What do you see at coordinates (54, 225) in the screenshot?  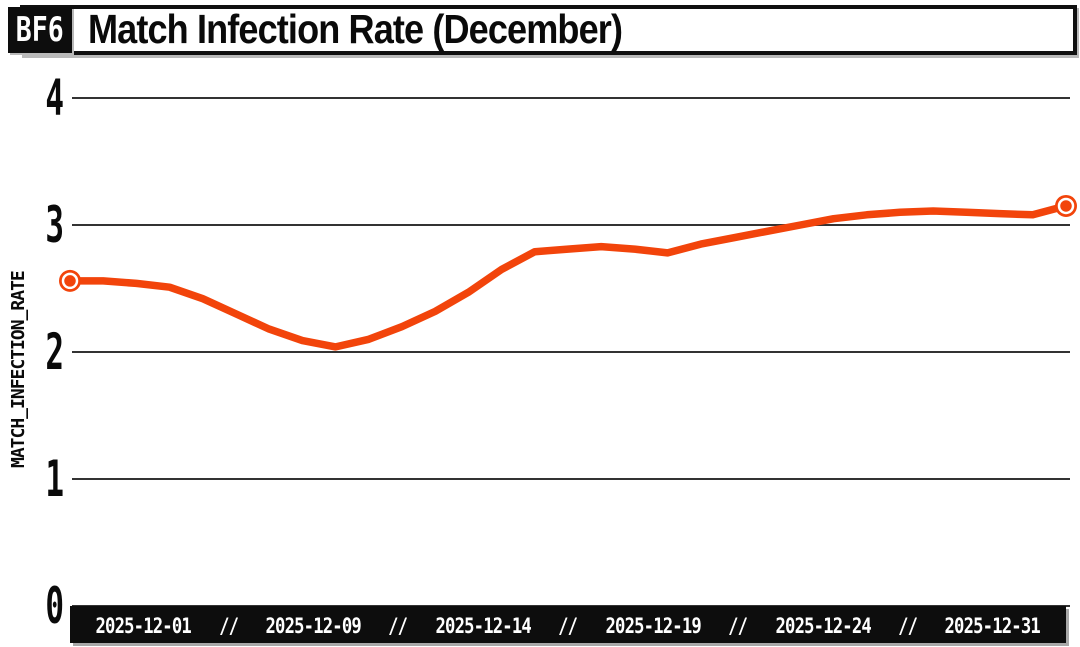 I see `y-tick-label: 3` at bounding box center [54, 225].